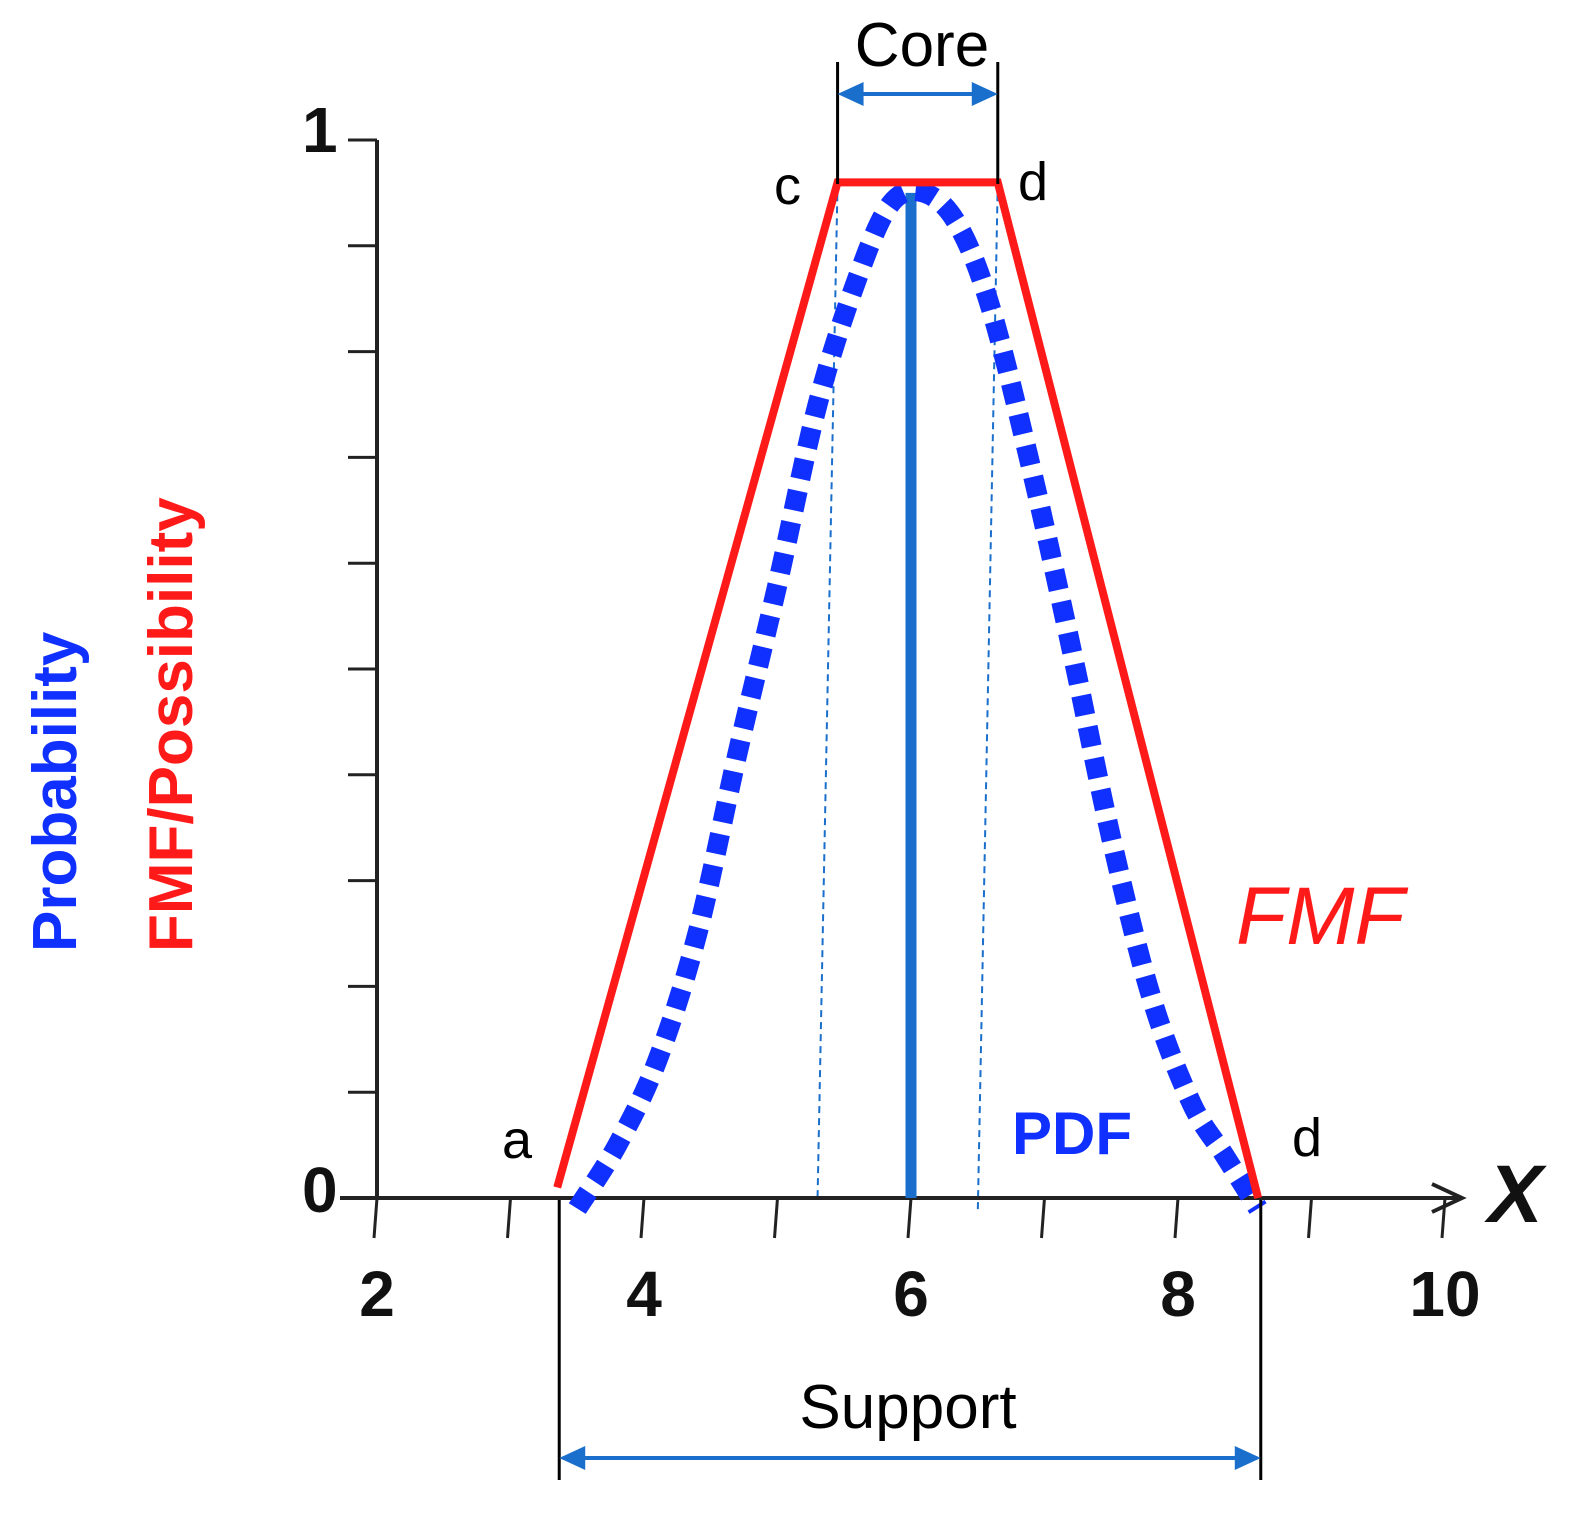 This screenshot has width=1576, height=1518. I want to click on point-label-d-top: d, so click(1033, 182).